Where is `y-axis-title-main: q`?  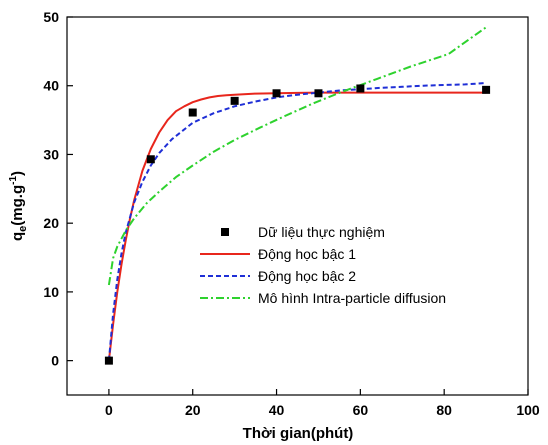
y-axis-title-main: q is located at coordinates (17, 236).